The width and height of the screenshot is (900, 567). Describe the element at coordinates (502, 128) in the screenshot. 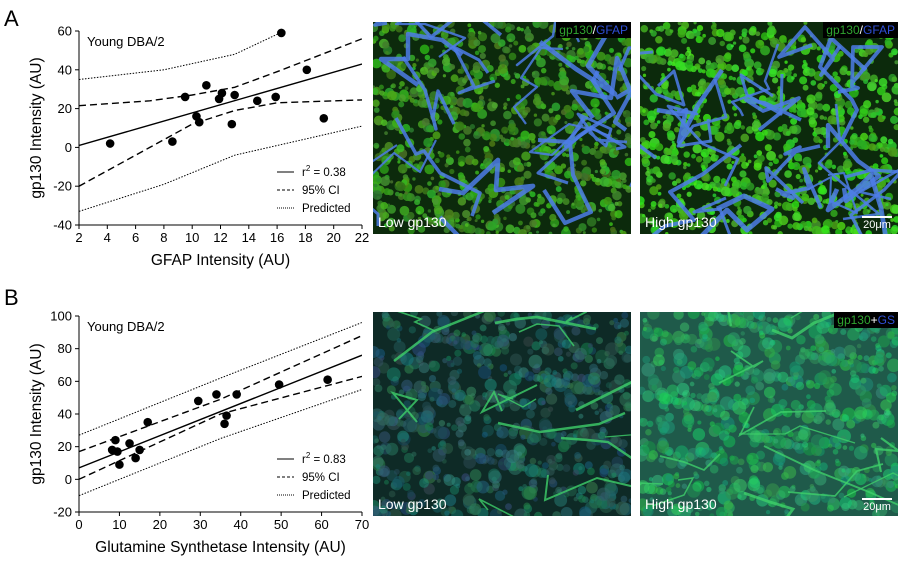

I see `micrograph-a-low: gp130/GFAP Low gp130` at that location.